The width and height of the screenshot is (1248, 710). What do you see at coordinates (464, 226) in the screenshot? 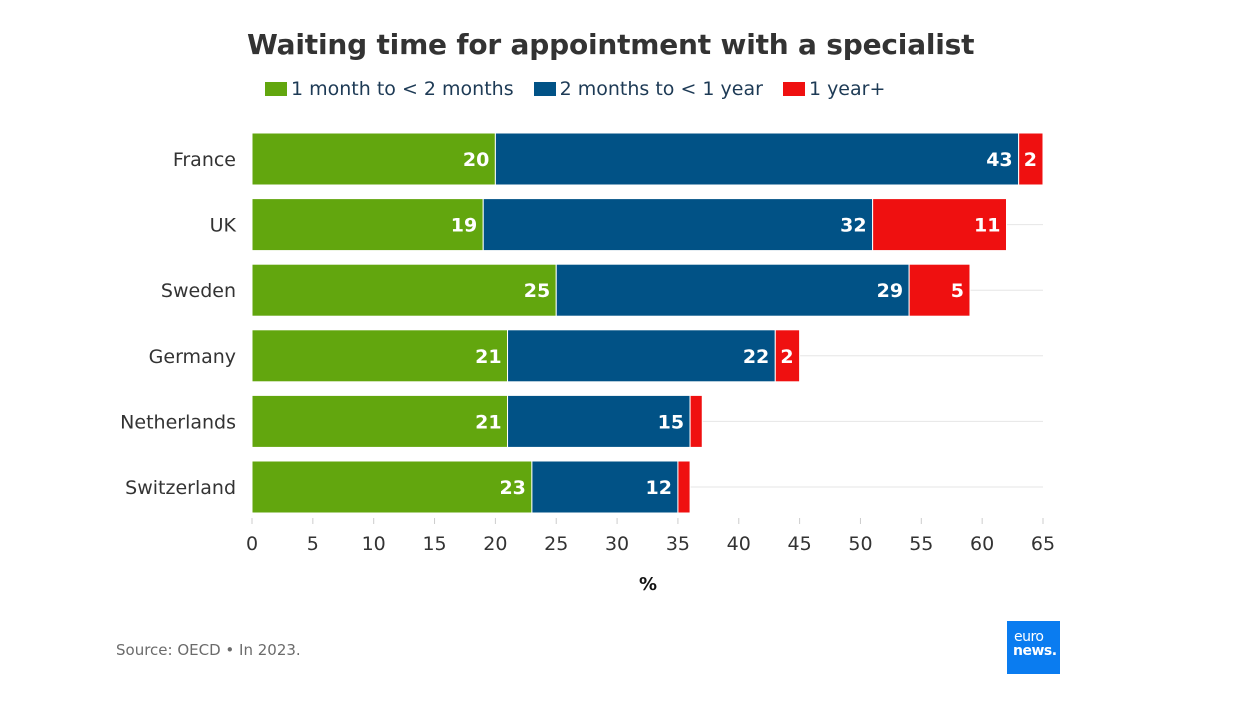
I see `data-label: 19` at bounding box center [464, 226].